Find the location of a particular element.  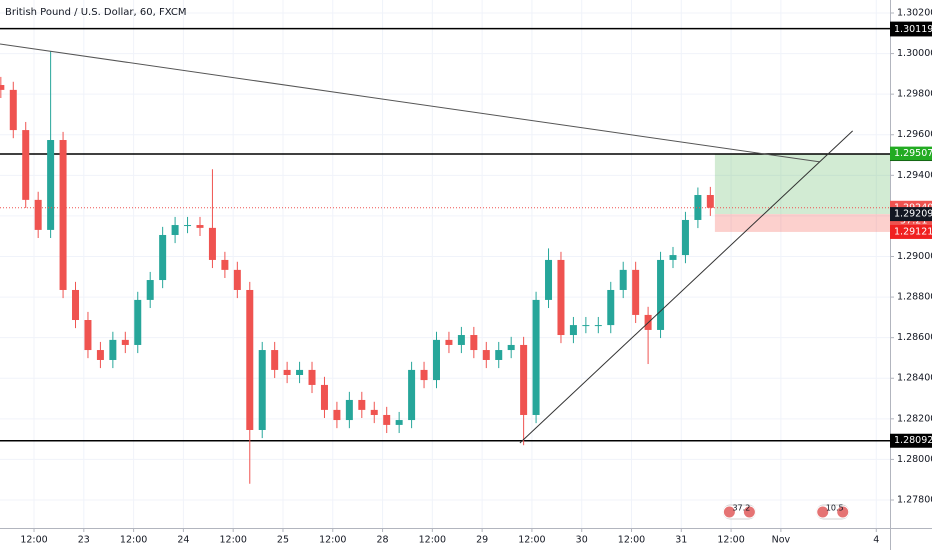

y-tick-label: 1.30200 is located at coordinates (914, 12).